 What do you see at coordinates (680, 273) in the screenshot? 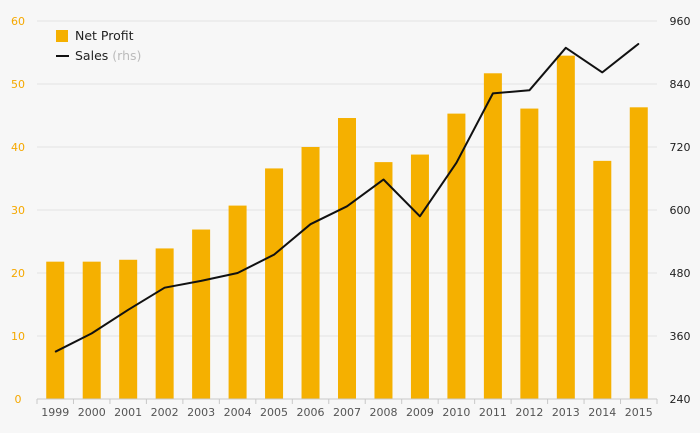
I see `right-tick-label: 480` at bounding box center [680, 273].